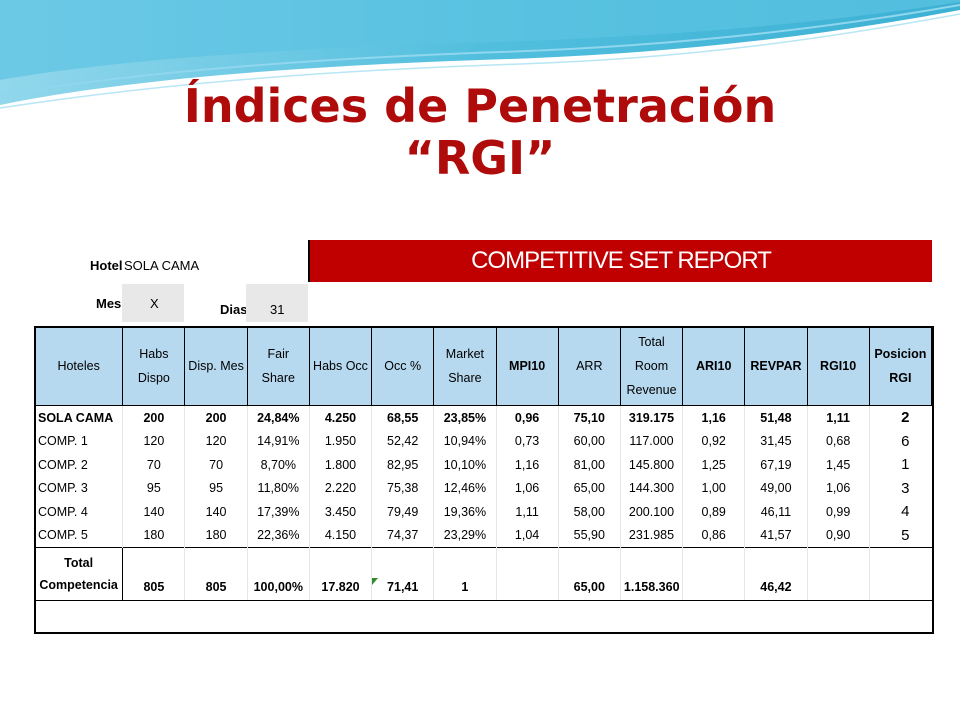  I want to click on table-cell: 11,80%, so click(278, 488).